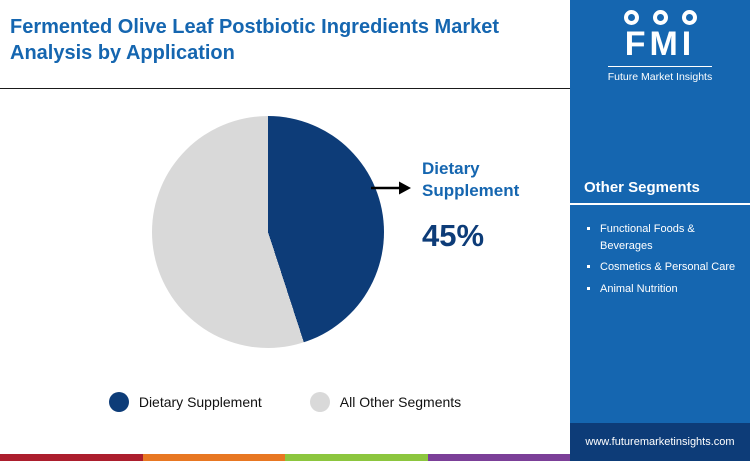 This screenshot has width=750, height=461. I want to click on brand-color-strip, so click(285, 457).